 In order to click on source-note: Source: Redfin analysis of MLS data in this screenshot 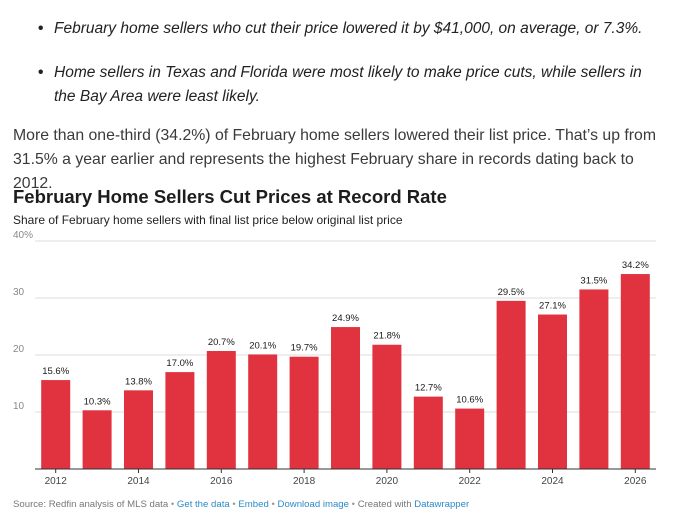, I will do `click(91, 504)`.